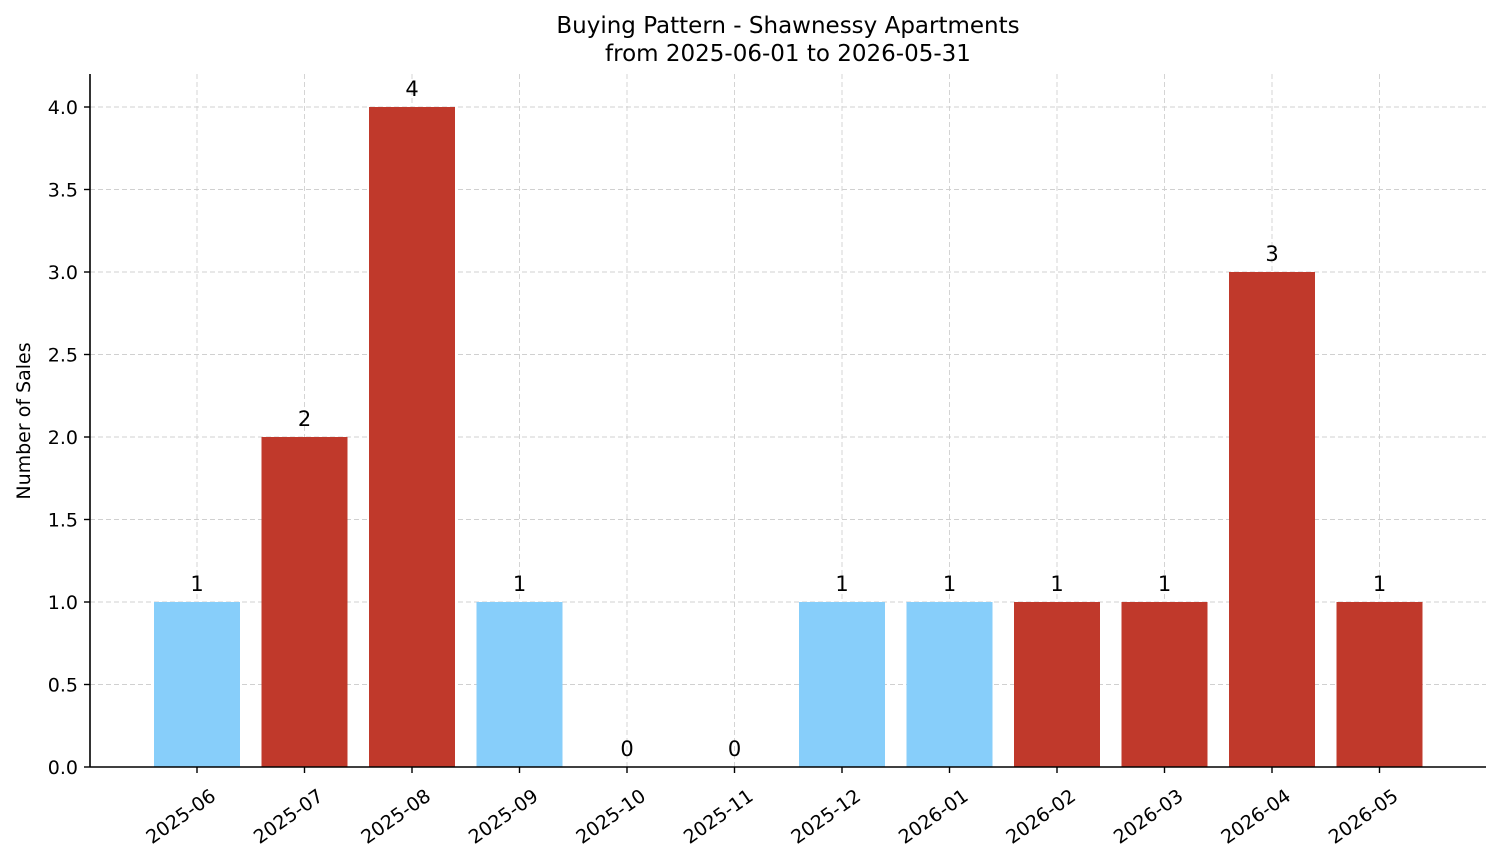 The width and height of the screenshot is (1501, 867). What do you see at coordinates (826, 817) in the screenshot?
I see `x-tick-label: 2025-12` at bounding box center [826, 817].